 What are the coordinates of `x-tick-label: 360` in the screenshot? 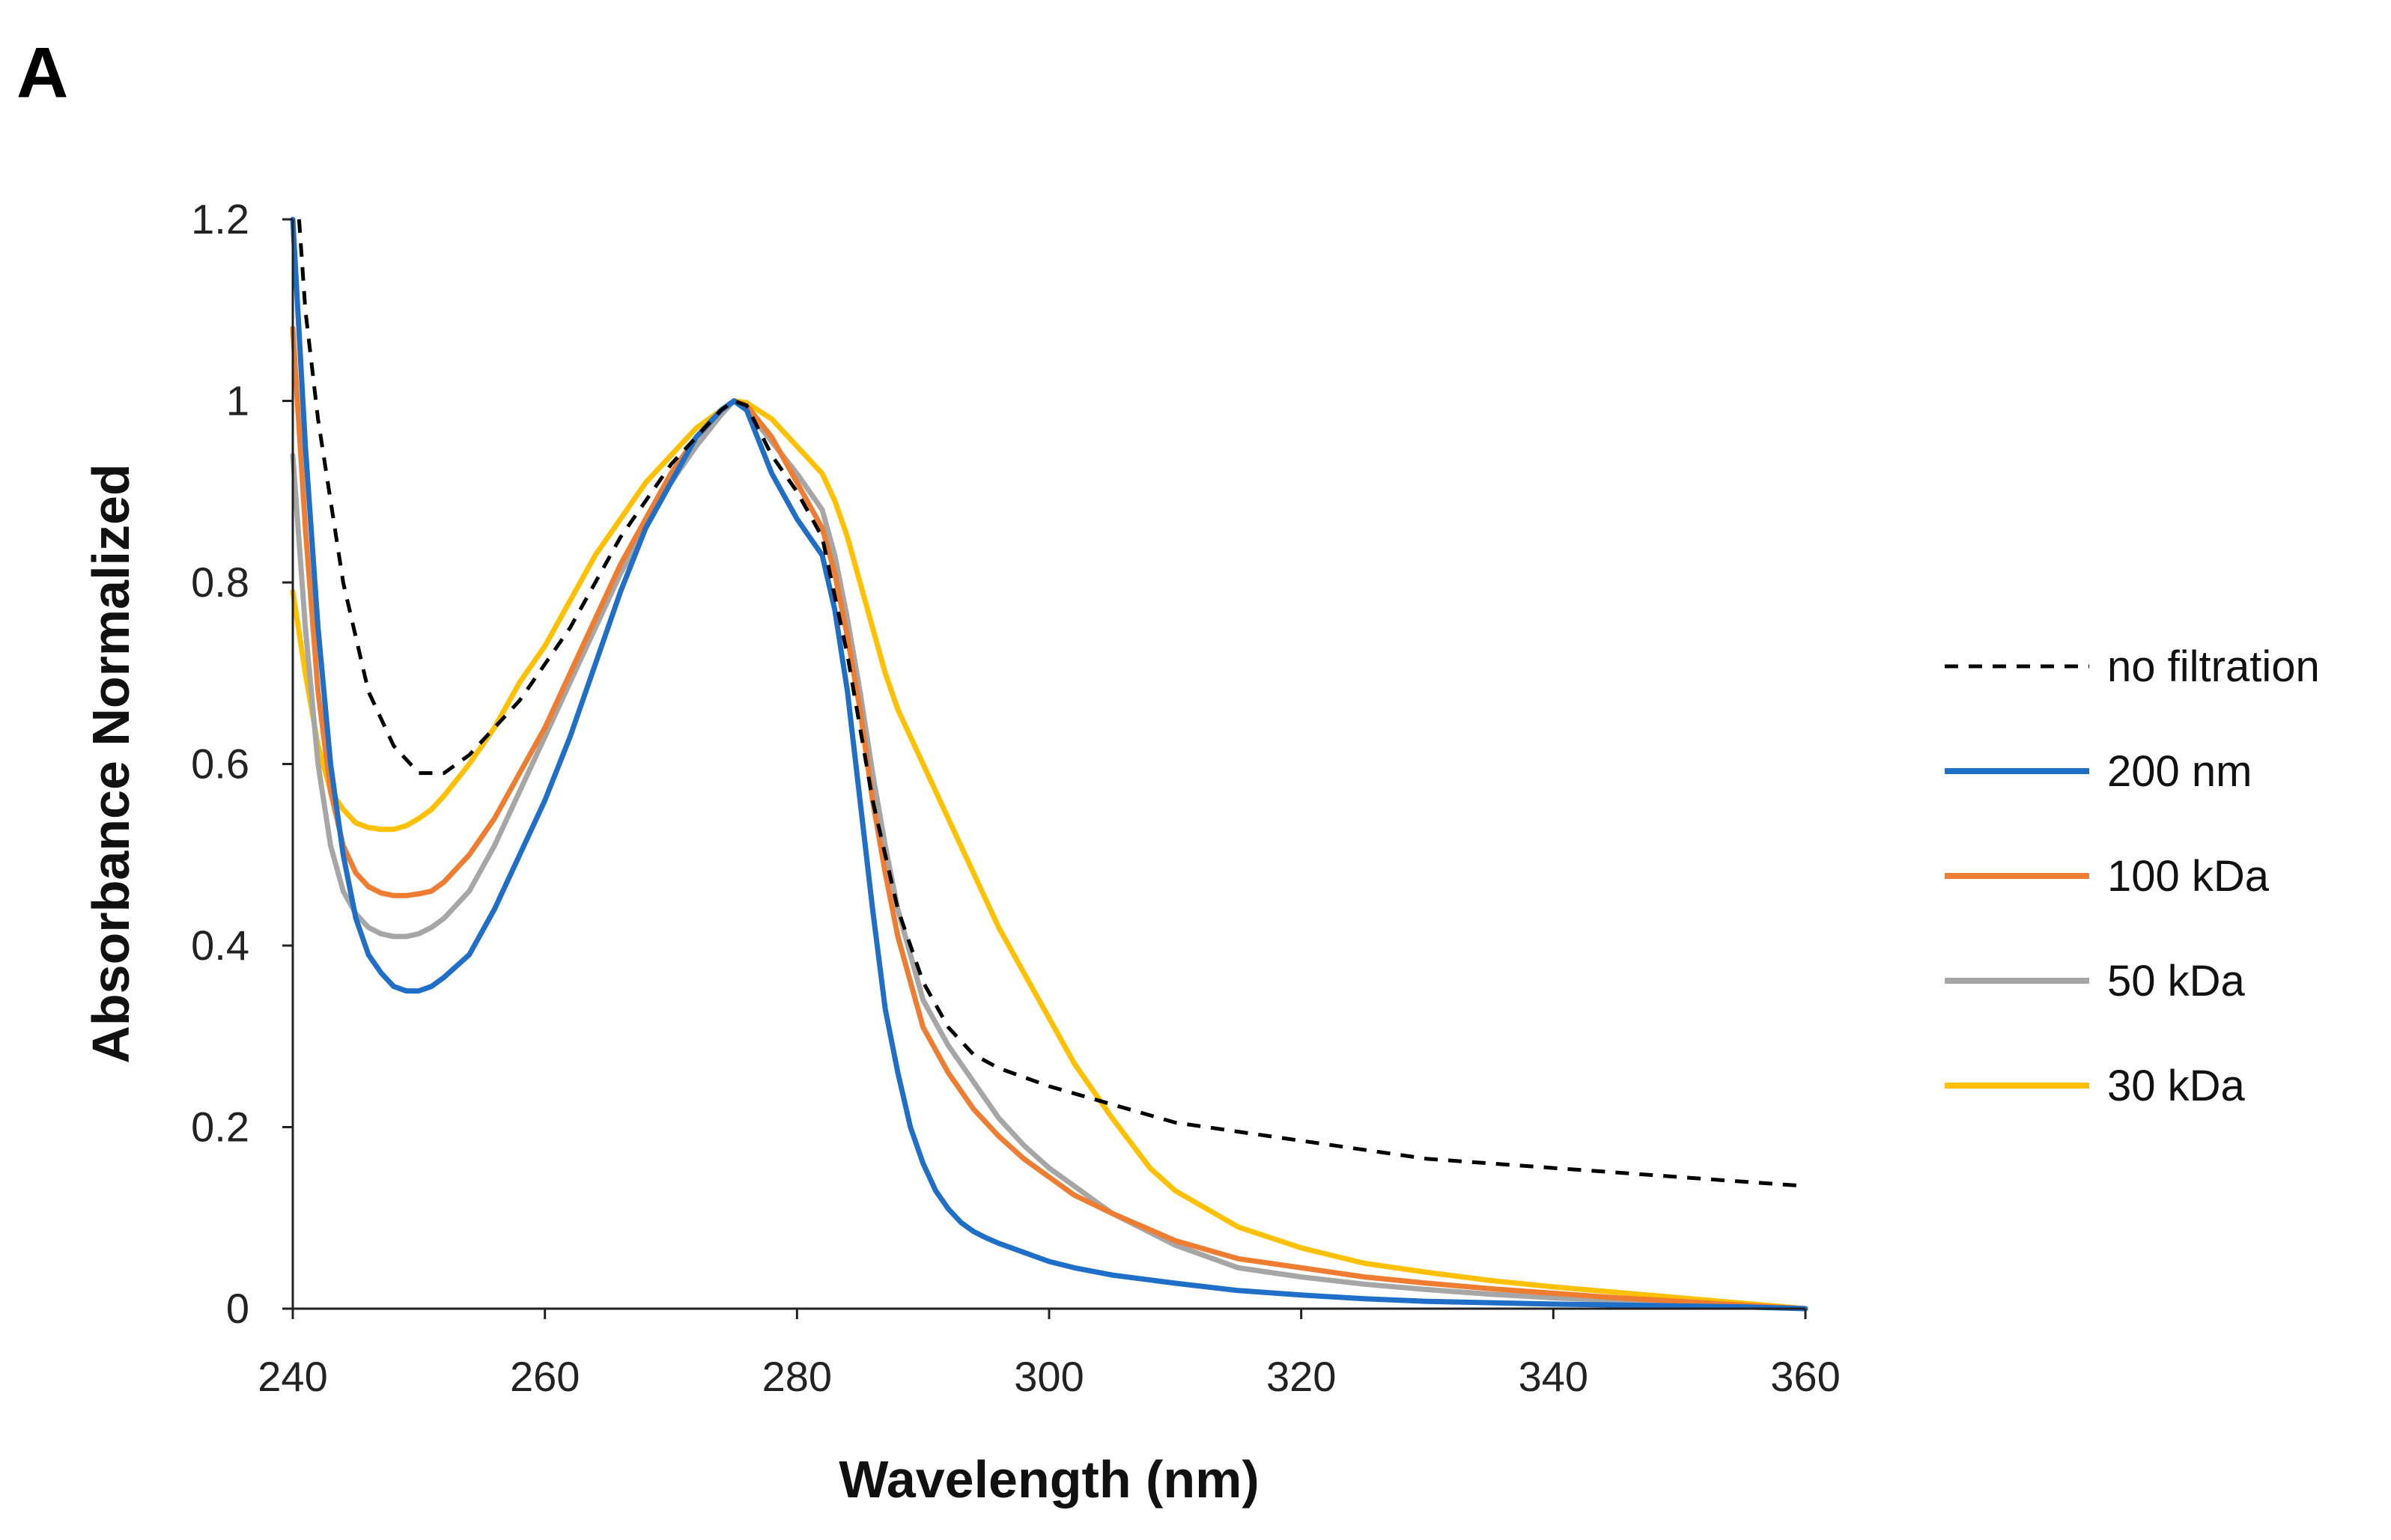 It's located at (1805, 1376).